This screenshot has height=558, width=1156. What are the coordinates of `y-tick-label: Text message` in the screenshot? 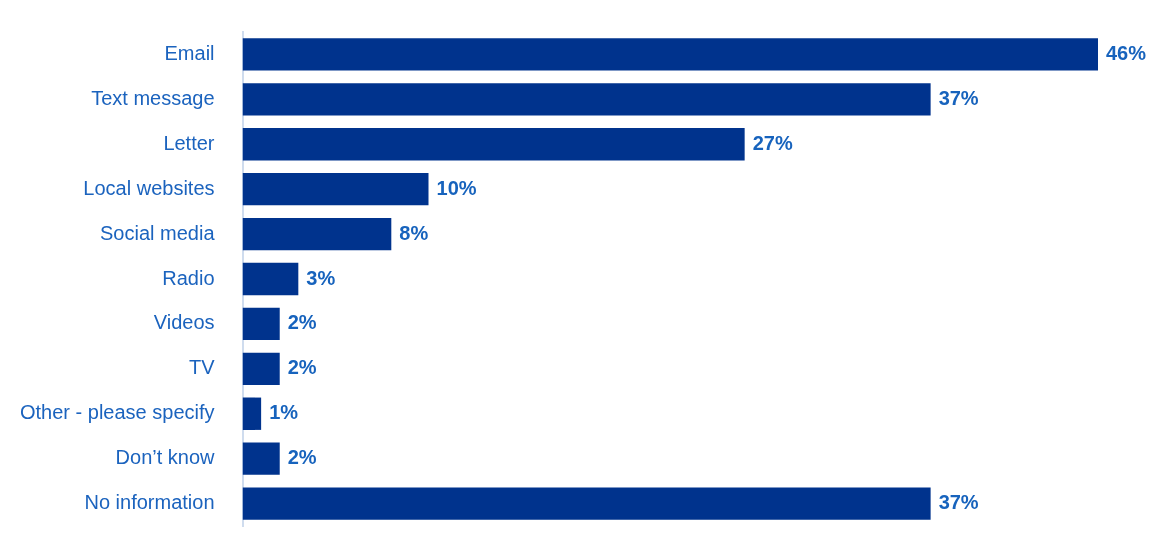 It's located at (153, 97).